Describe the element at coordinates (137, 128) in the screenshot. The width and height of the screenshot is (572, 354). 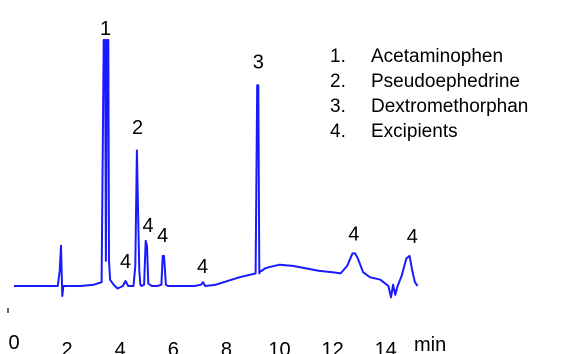
I see `peak-label: 2` at that location.